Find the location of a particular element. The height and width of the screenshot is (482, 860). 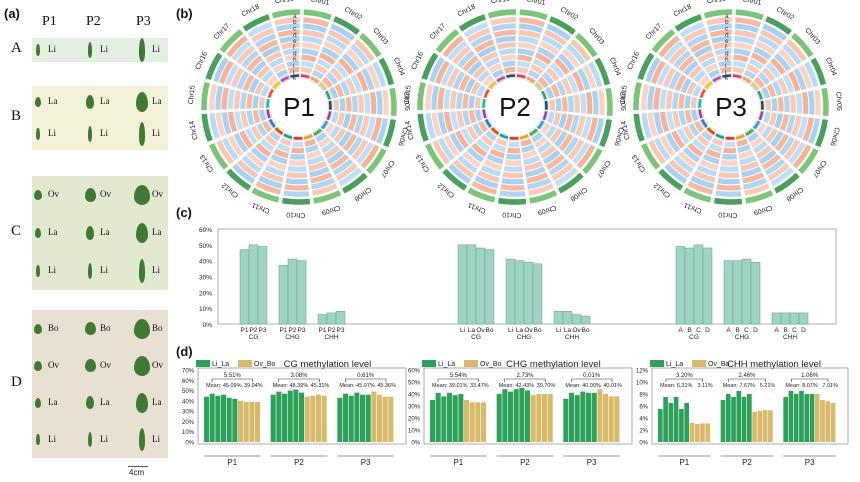

chromosome-label: Chr03 is located at coordinates (380, 36).